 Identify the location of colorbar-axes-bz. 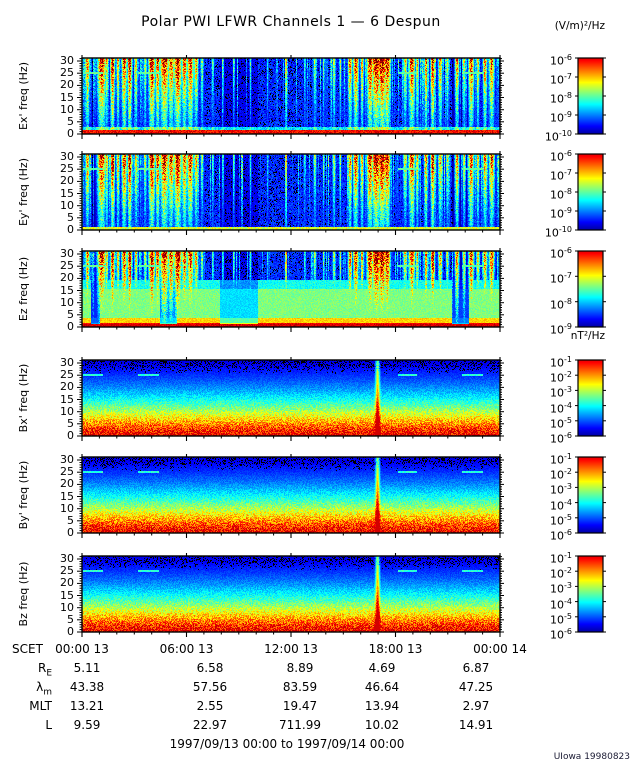
(590, 594).